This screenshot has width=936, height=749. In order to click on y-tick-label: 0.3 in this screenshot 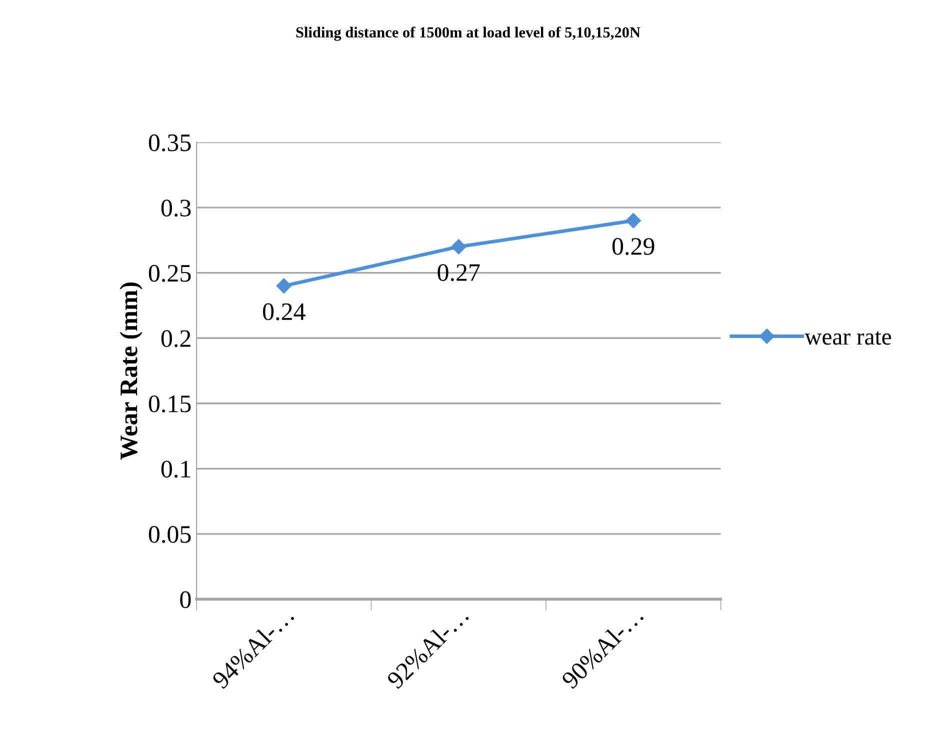, I will do `click(176, 208)`.